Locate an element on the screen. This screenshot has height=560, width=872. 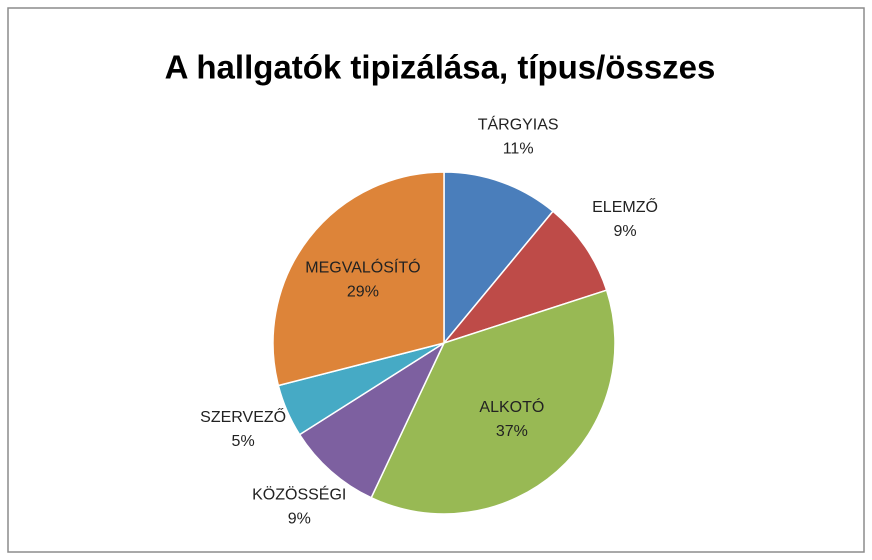
slice-value-label: 29% is located at coordinates (363, 291).